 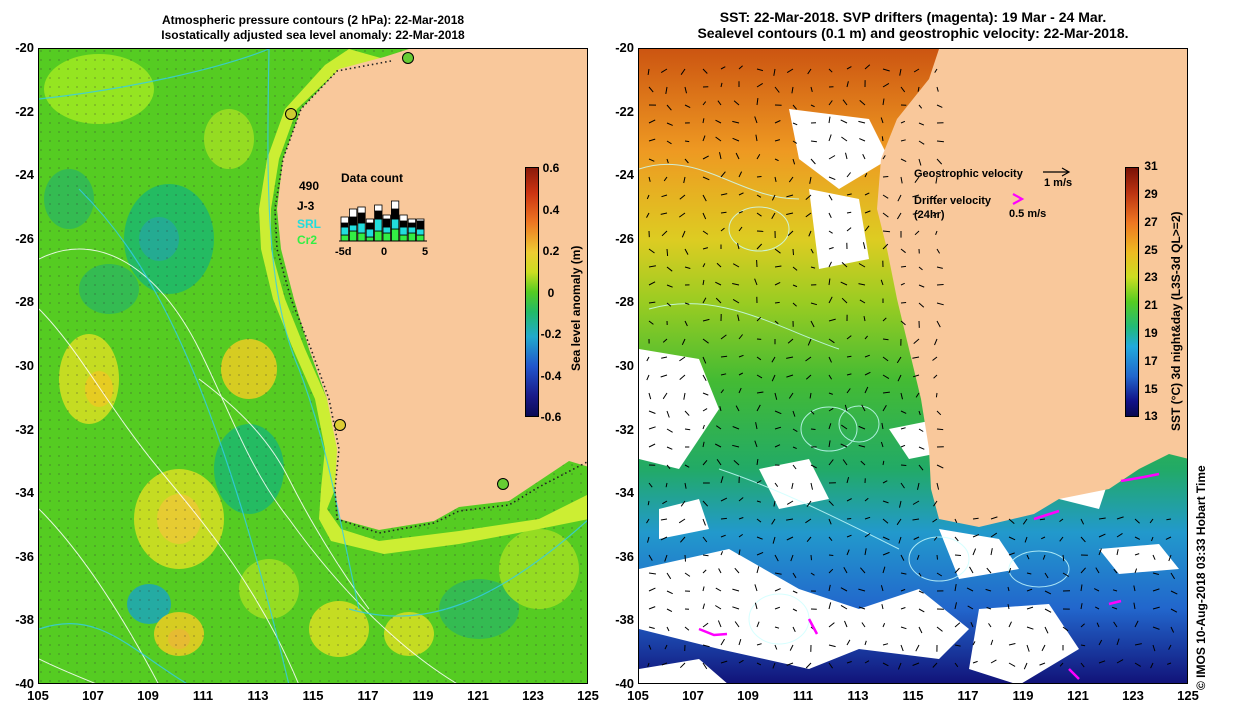 I want to click on data-count-tick-minus5: -5d, so click(x=343, y=252).